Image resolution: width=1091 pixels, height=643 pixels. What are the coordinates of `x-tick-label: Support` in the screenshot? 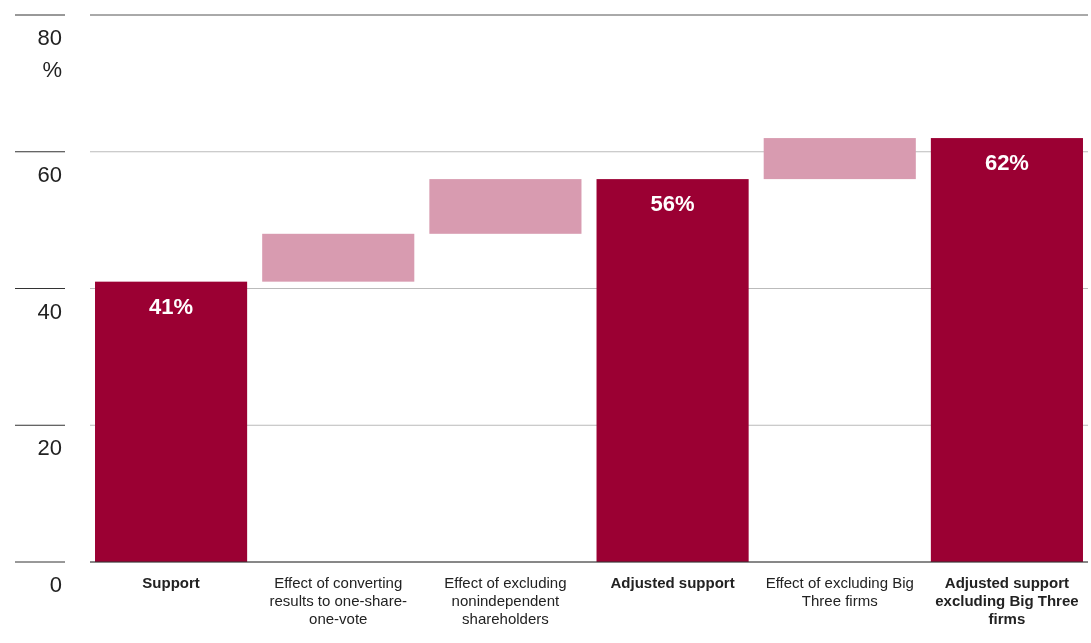 It's located at (171, 582).